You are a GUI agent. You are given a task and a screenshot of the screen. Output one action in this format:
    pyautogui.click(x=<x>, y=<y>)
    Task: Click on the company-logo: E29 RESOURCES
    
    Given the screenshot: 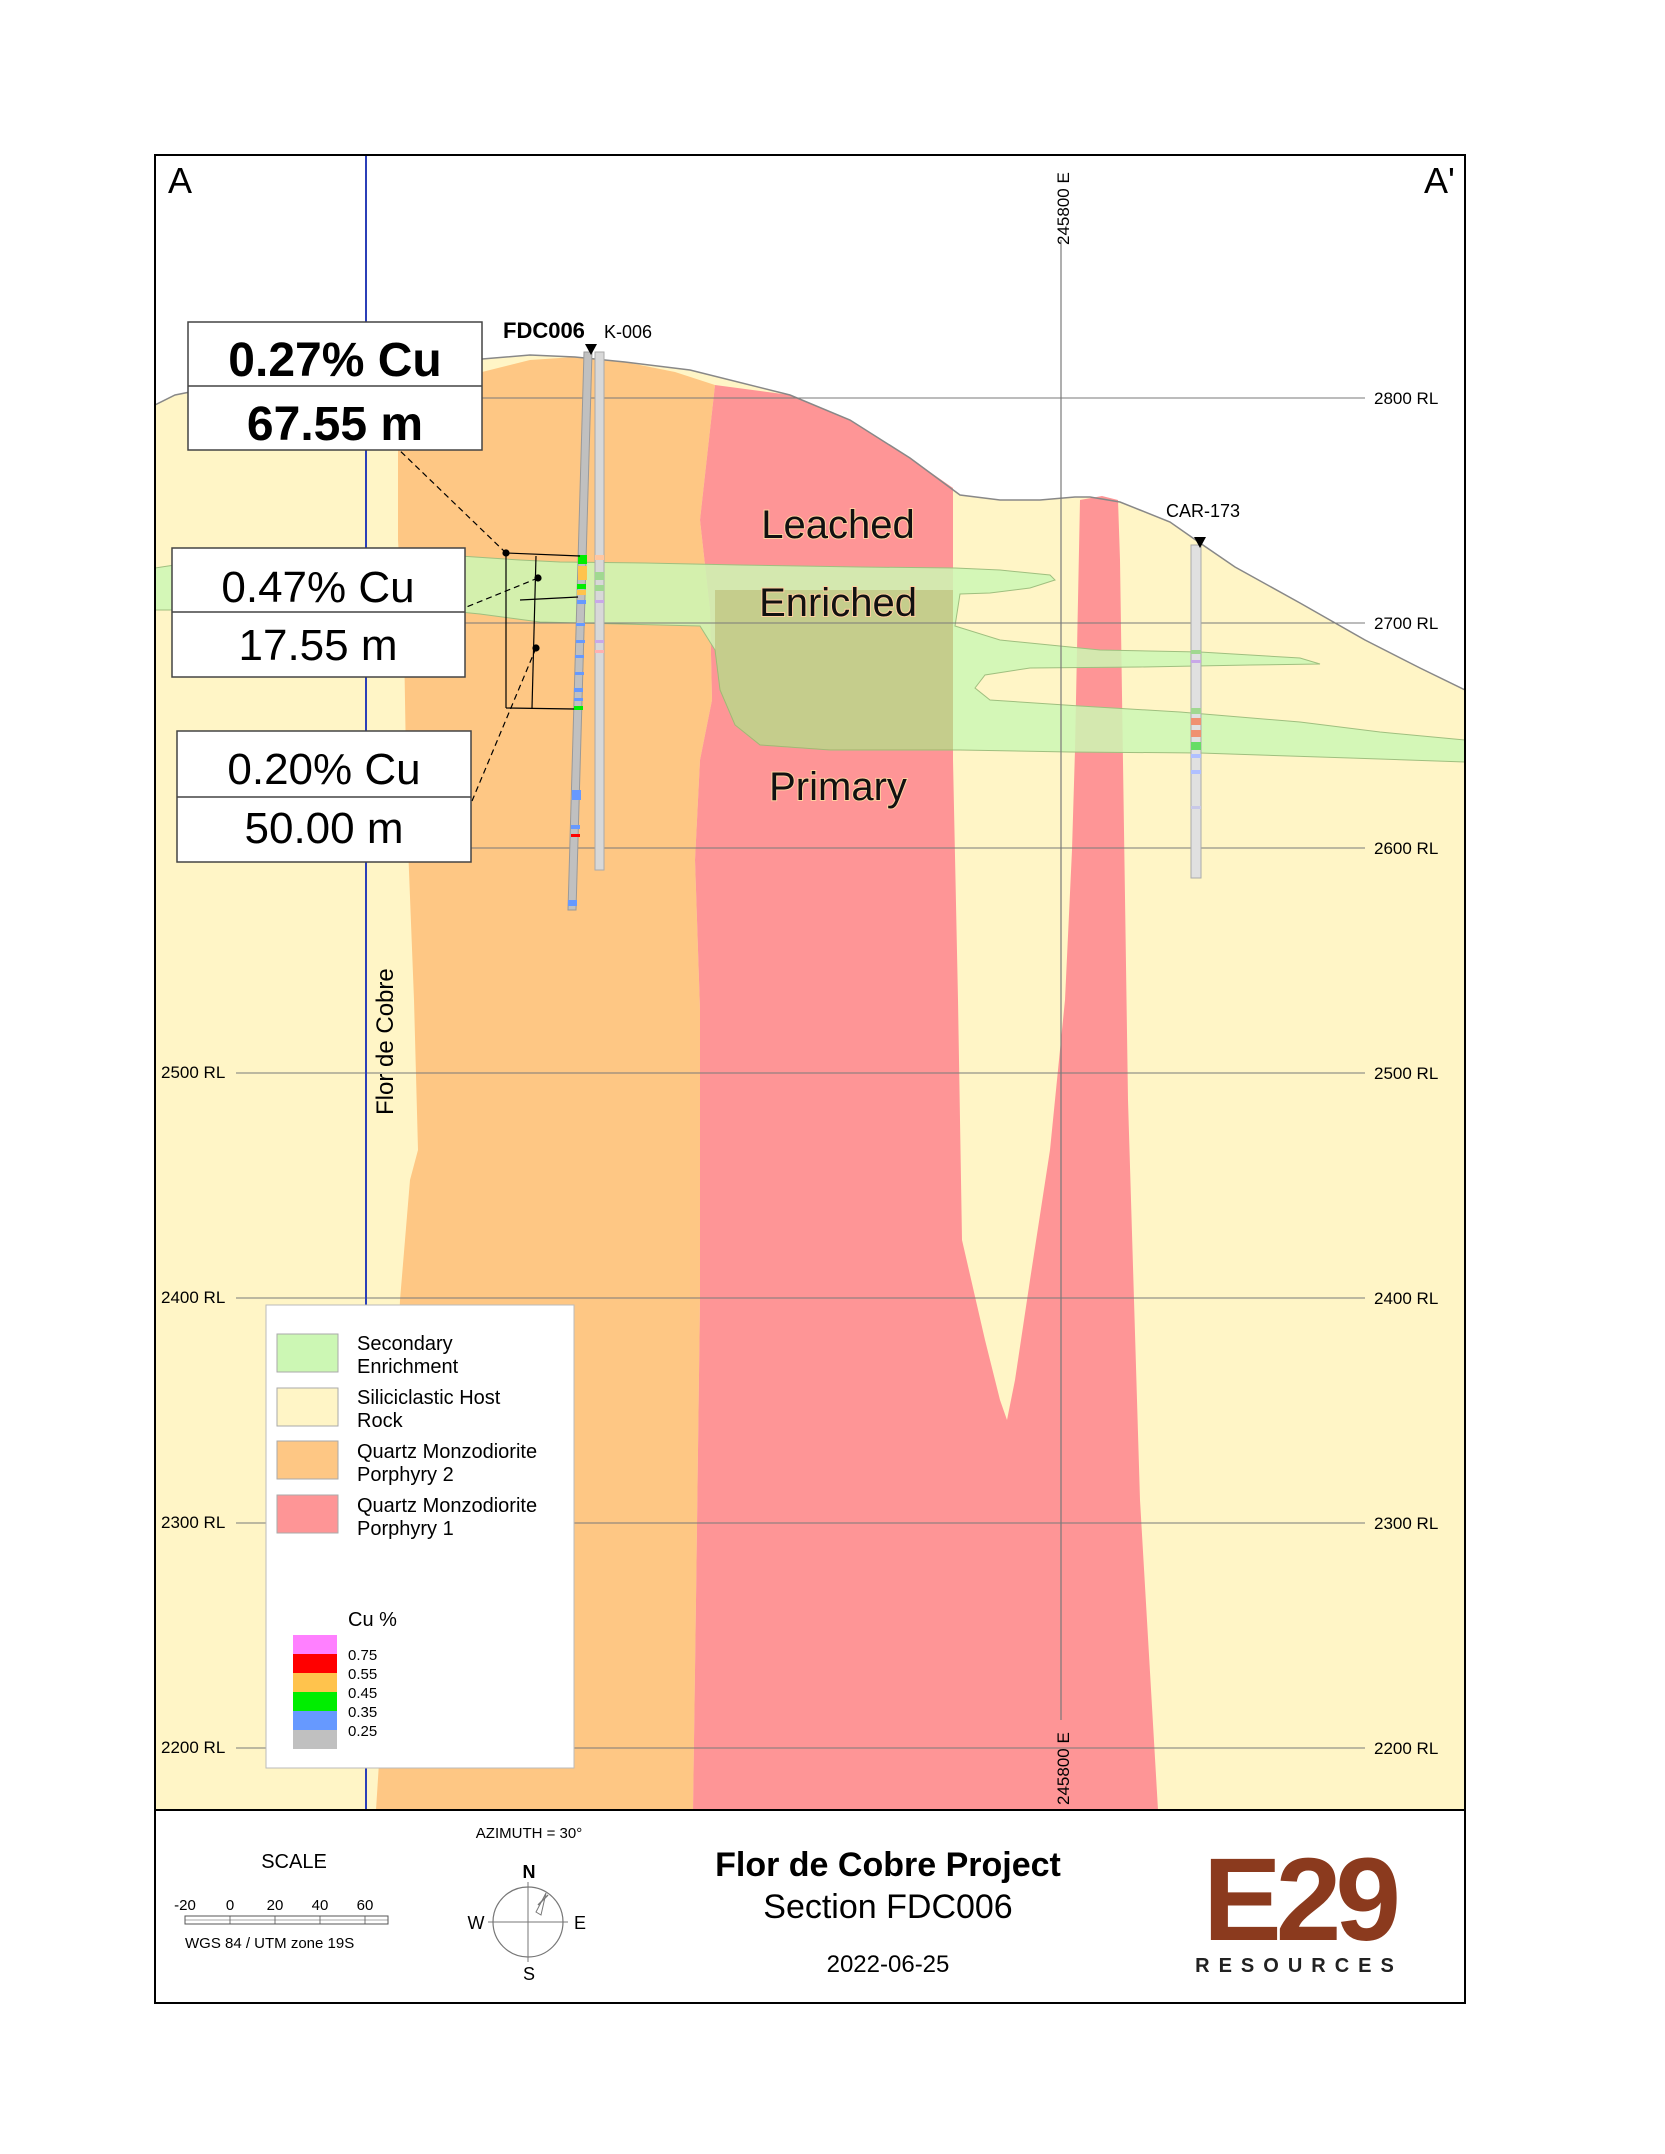 What is the action you would take?
    pyautogui.click(x=1299, y=1905)
    